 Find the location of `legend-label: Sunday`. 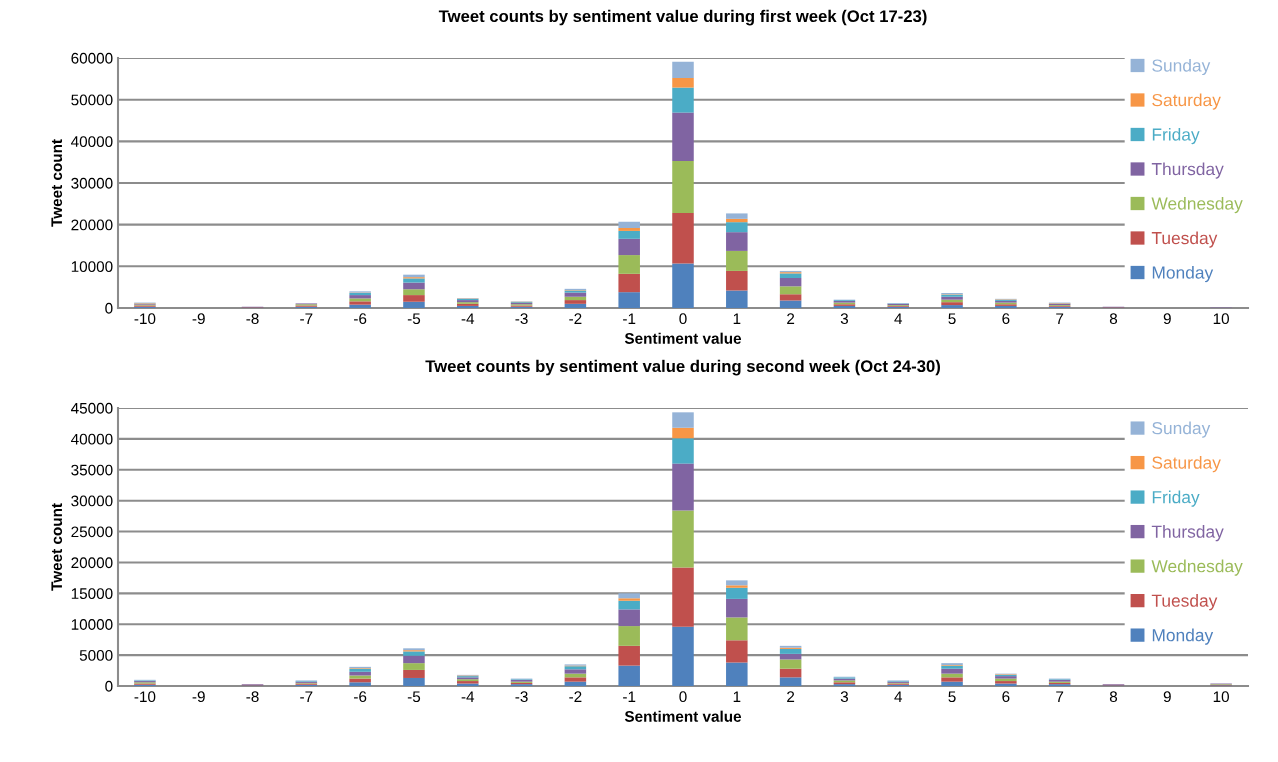

legend-label: Sunday is located at coordinates (1181, 67).